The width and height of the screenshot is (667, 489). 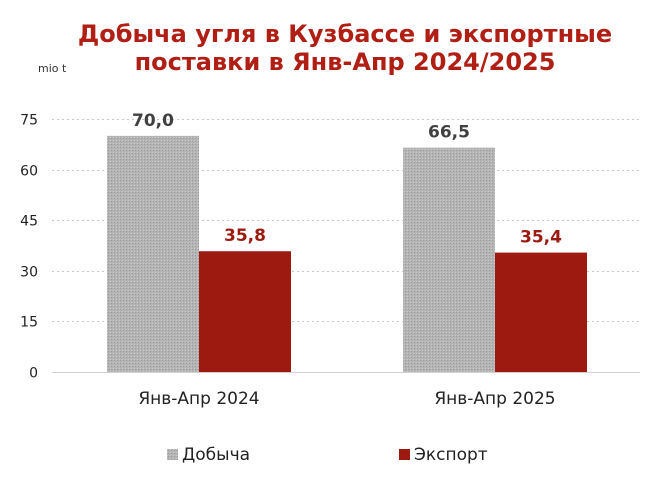 I want to click on legend-swatch-export, so click(x=404, y=454).